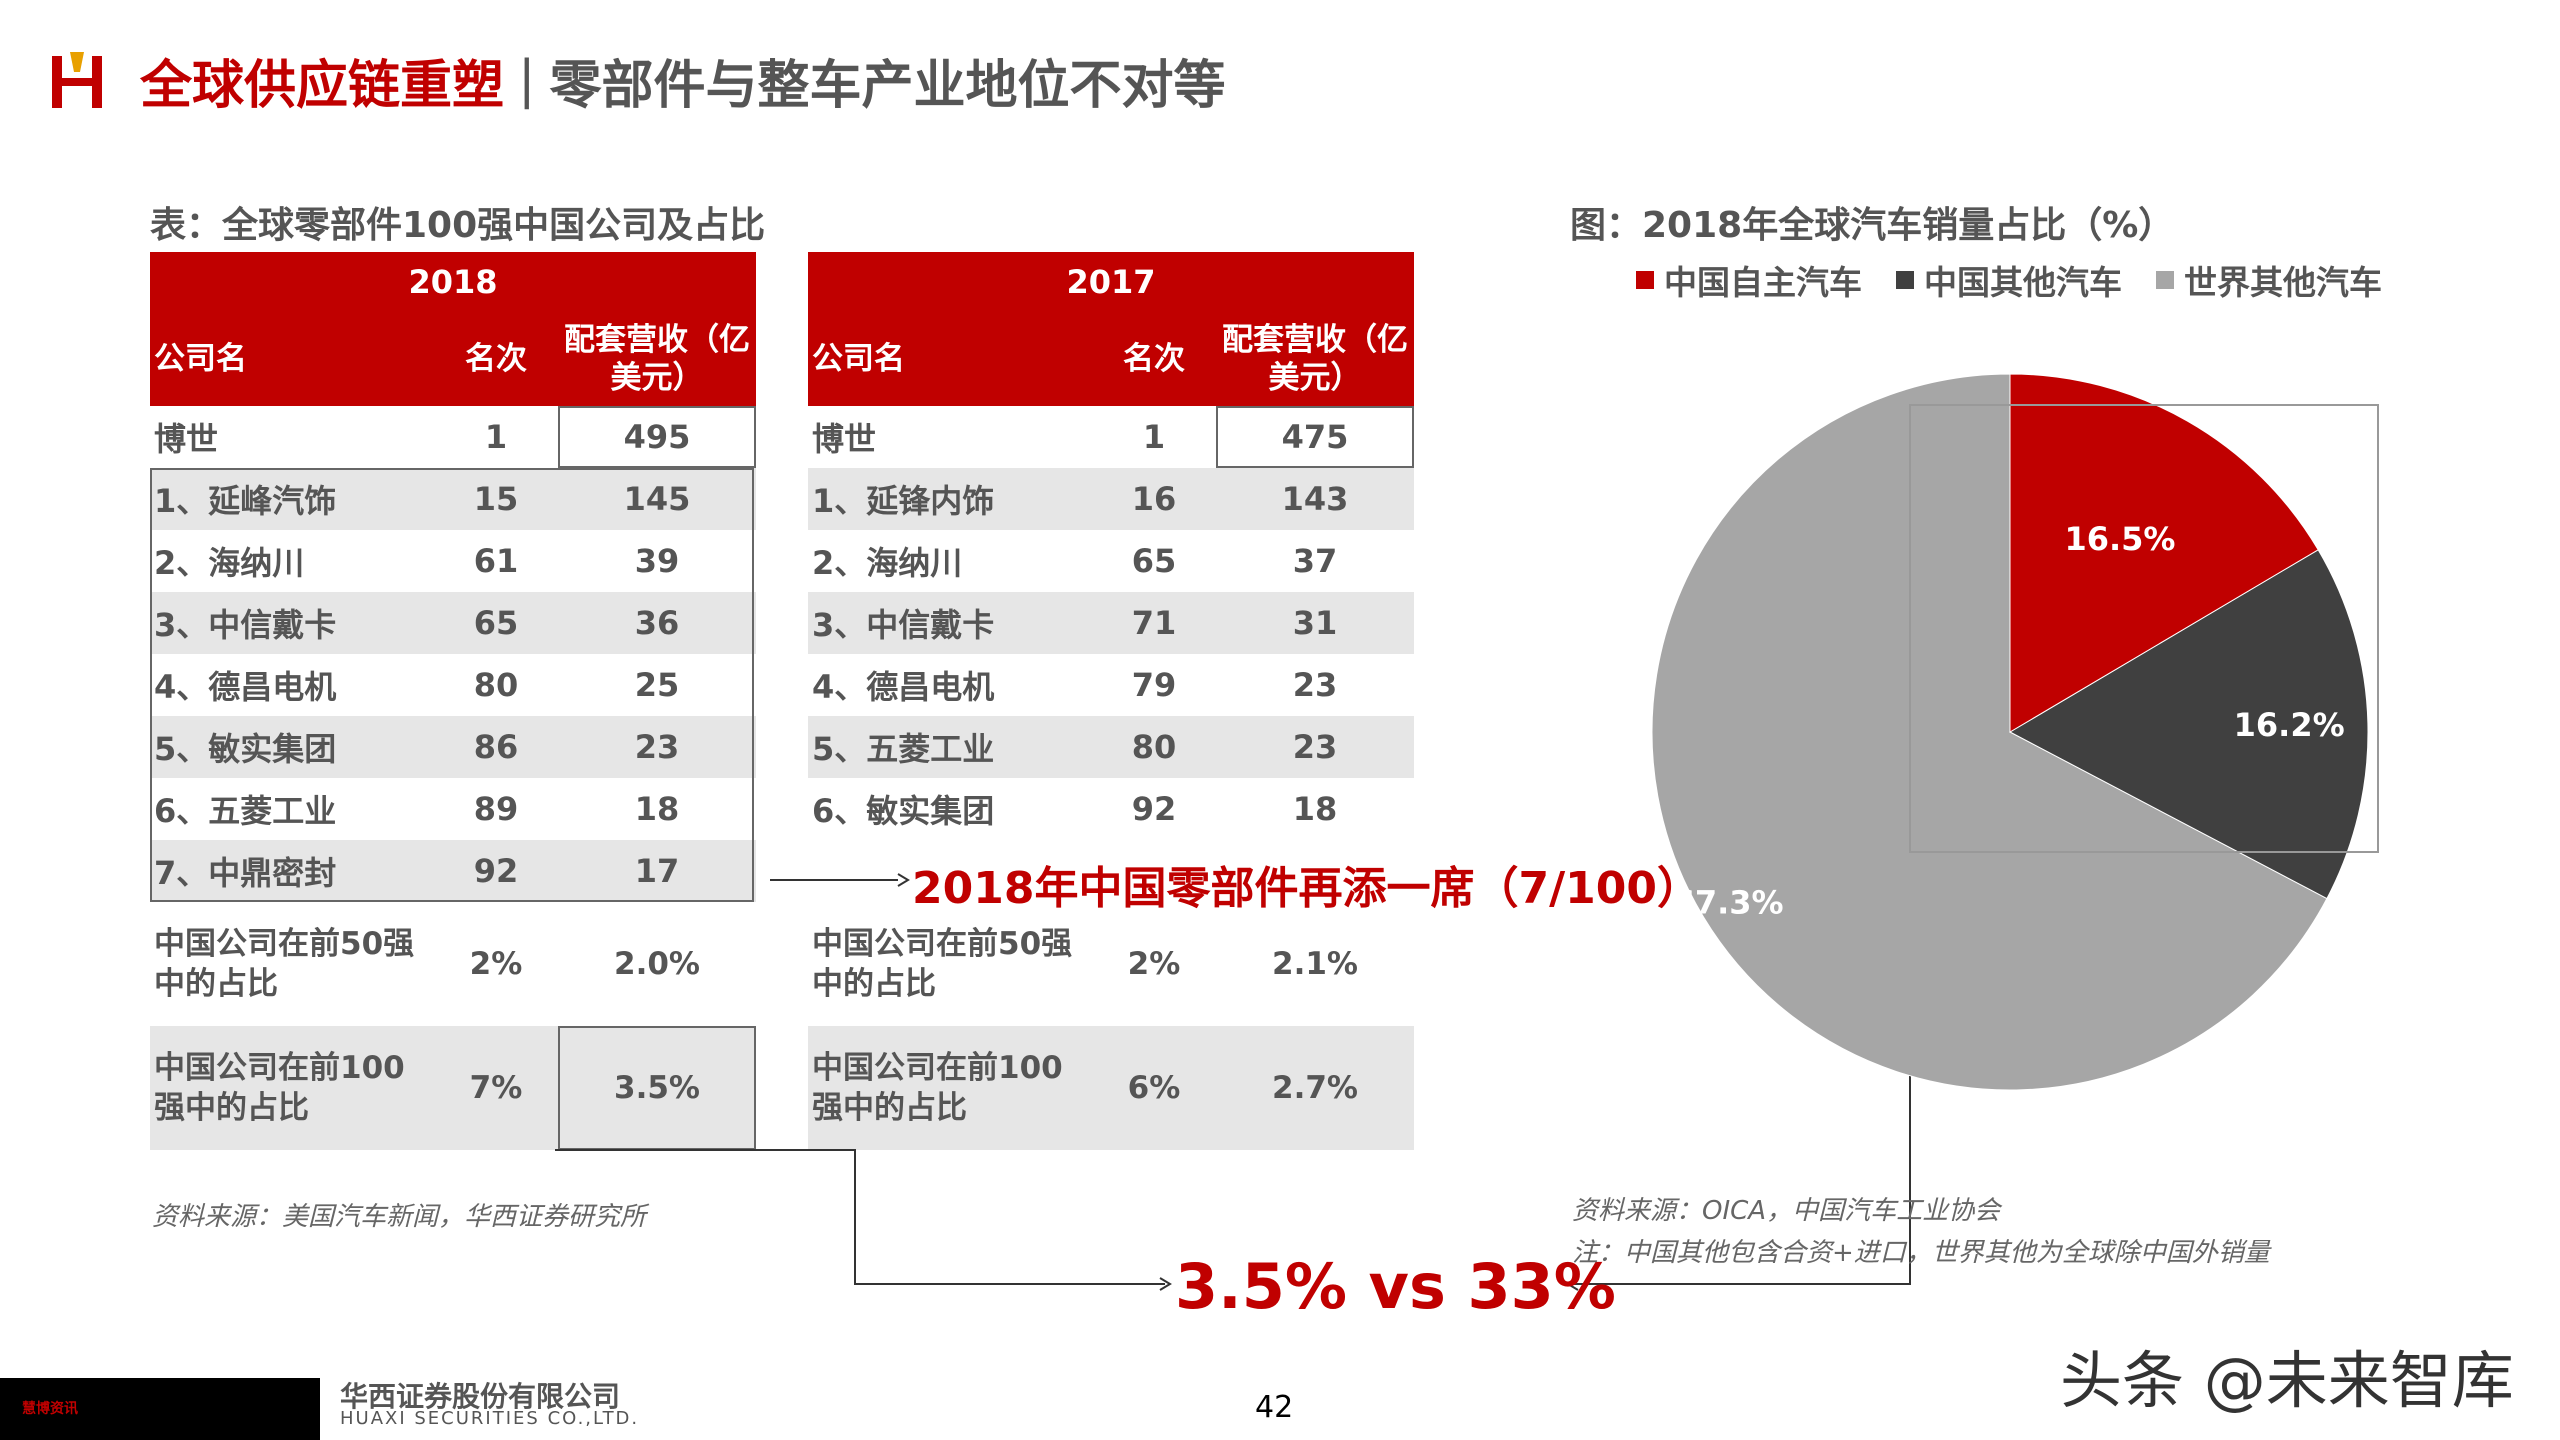  What do you see at coordinates (657, 623) in the screenshot?
I see `cell-revenue: 36` at bounding box center [657, 623].